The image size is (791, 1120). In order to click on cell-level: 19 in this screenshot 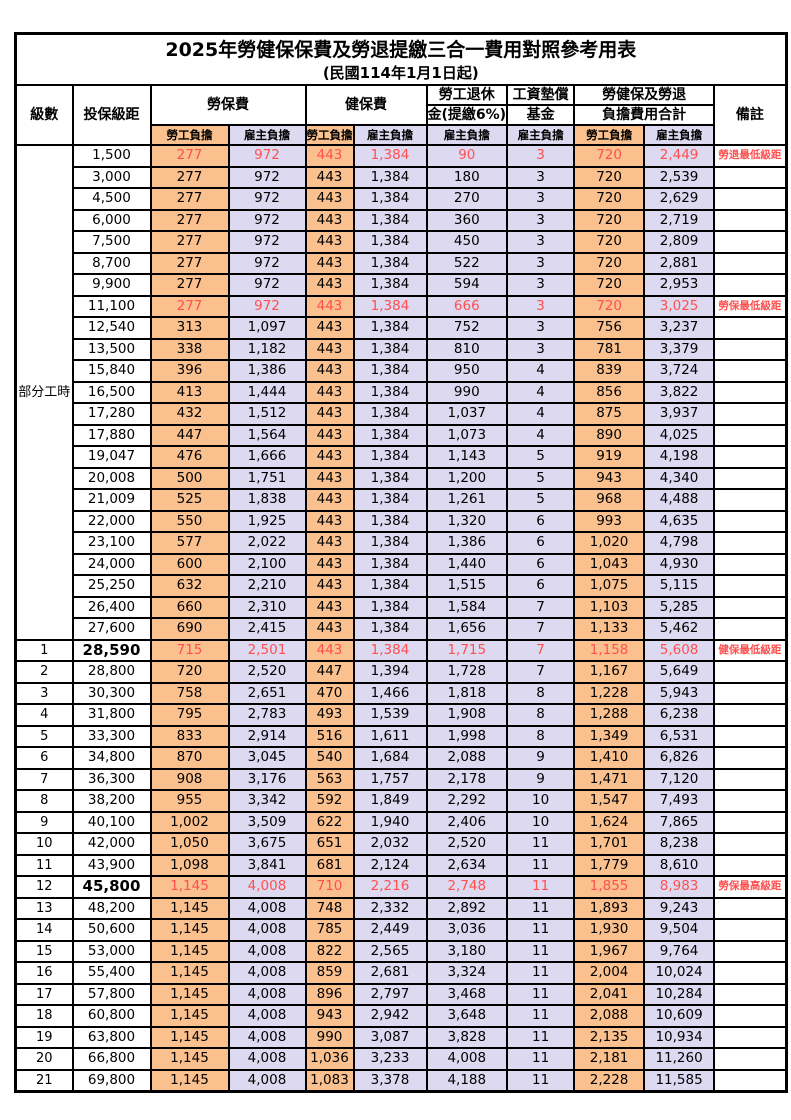, I will do `click(44, 1037)`.